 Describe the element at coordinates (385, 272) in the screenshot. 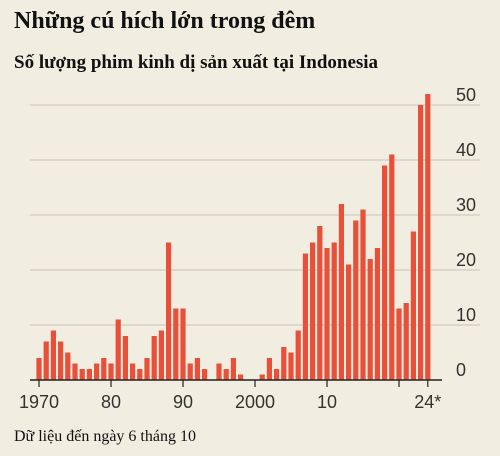

I see `bar-2018` at that location.